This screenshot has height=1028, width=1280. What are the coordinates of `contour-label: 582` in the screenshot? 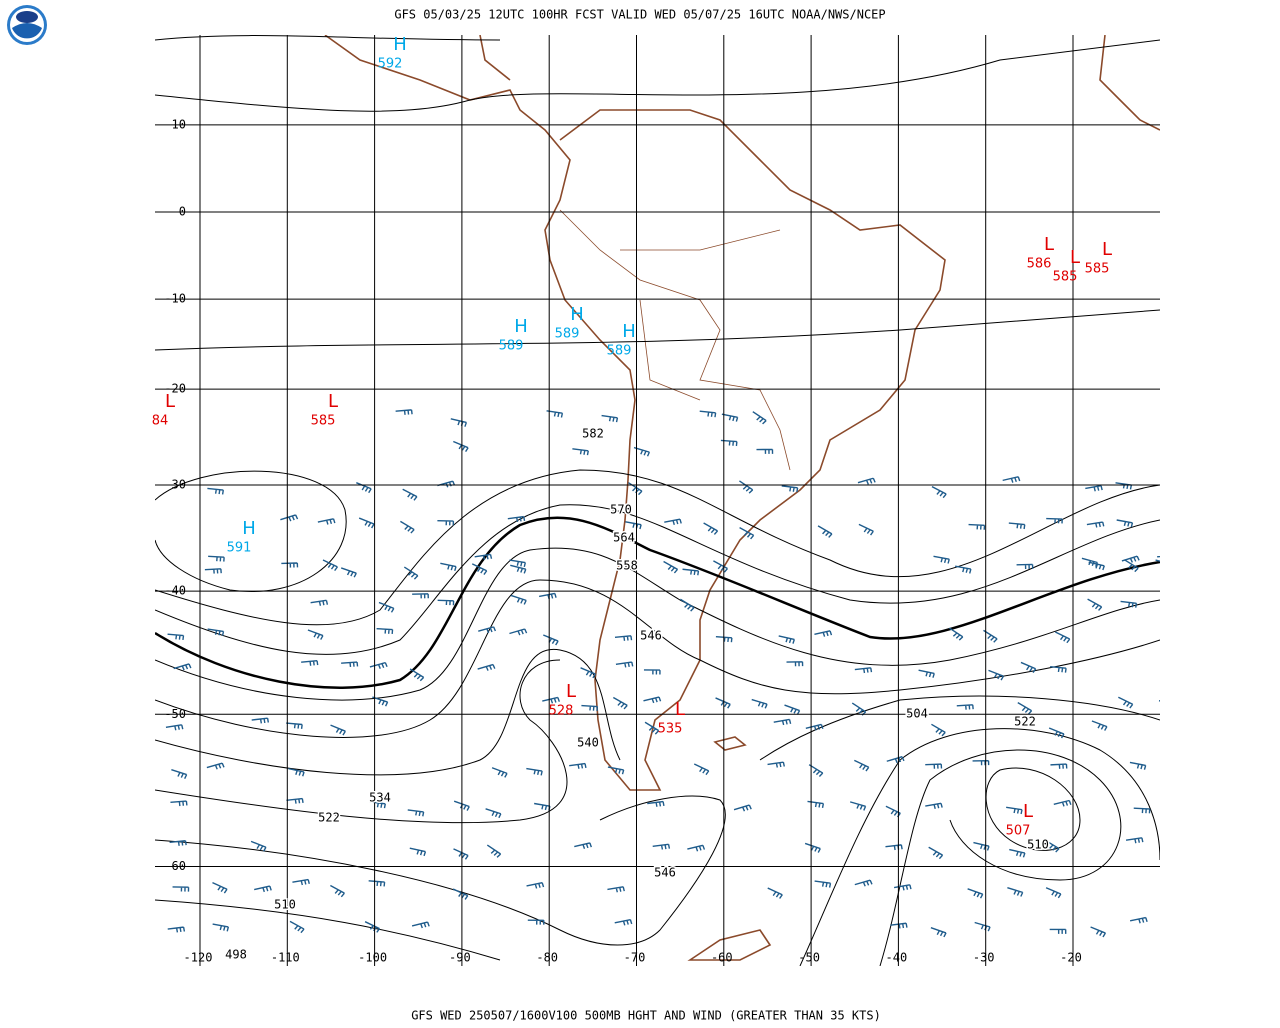 It's located at (593, 434).